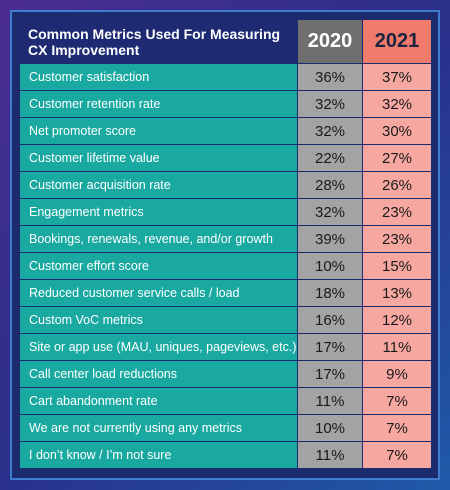 Image resolution: width=450 pixels, height=490 pixels. What do you see at coordinates (397, 158) in the screenshot?
I see `value-2021: 27%` at bounding box center [397, 158].